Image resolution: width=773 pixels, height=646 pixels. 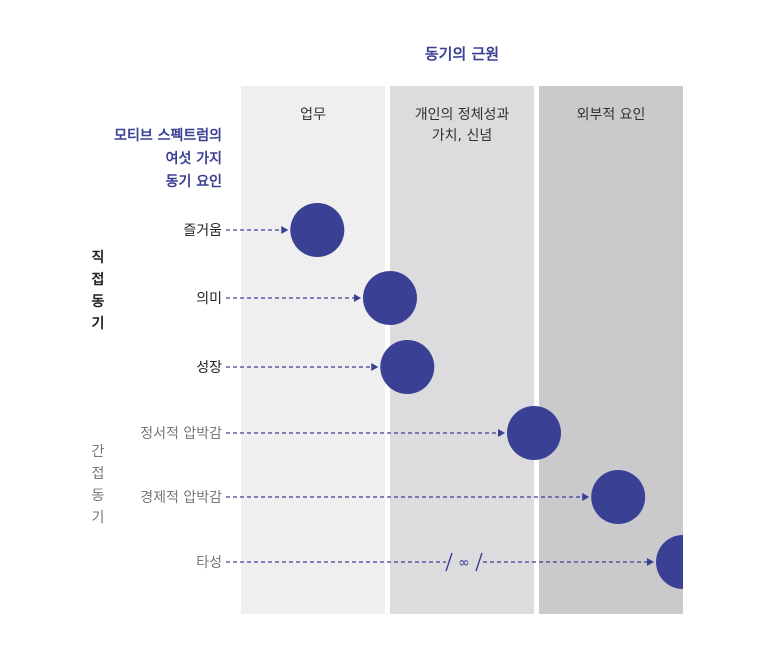 I want to click on spectrum-label-line: 모티브 스펙트럼의, so click(x=168, y=135).